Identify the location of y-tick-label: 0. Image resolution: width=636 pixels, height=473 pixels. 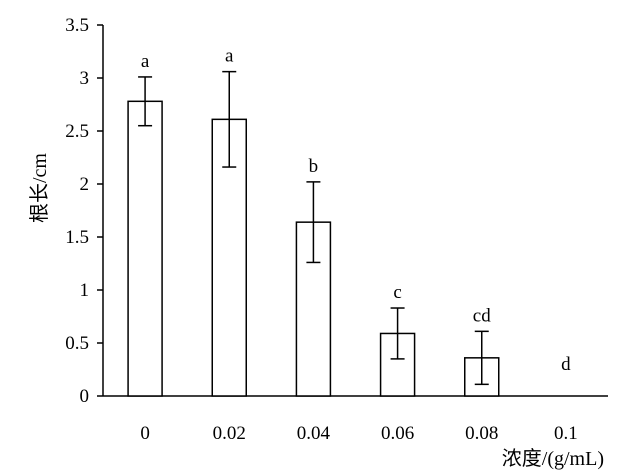
(85, 396).